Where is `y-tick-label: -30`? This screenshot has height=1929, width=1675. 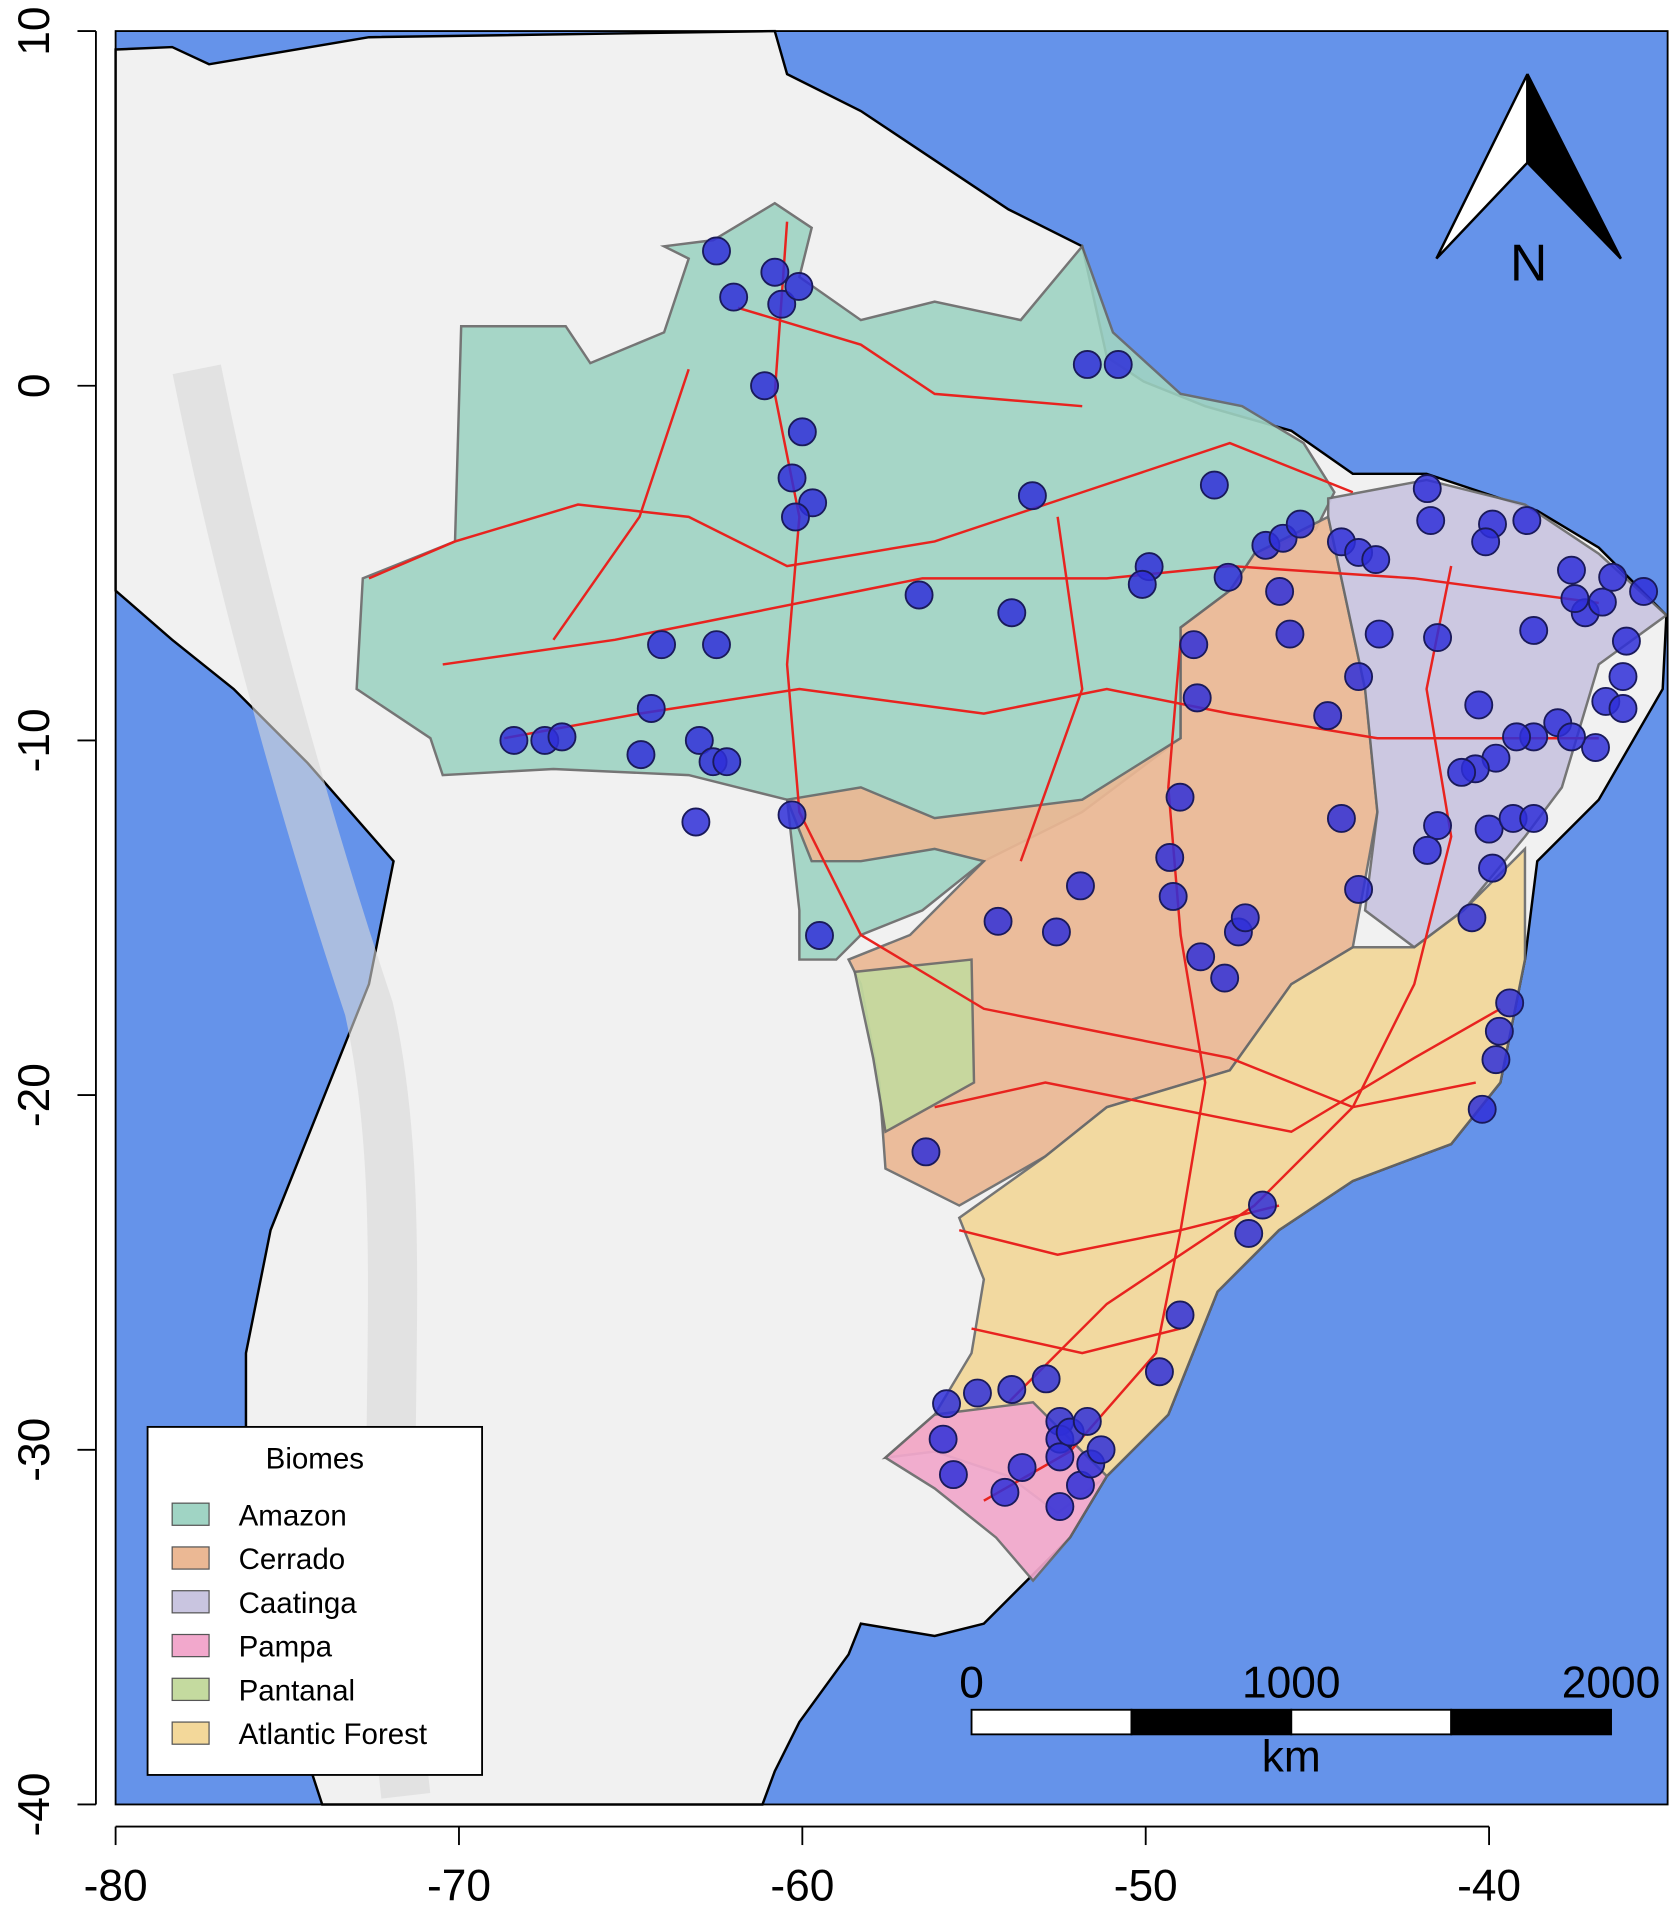 y-tick-label: -30 is located at coordinates (34, 1450).